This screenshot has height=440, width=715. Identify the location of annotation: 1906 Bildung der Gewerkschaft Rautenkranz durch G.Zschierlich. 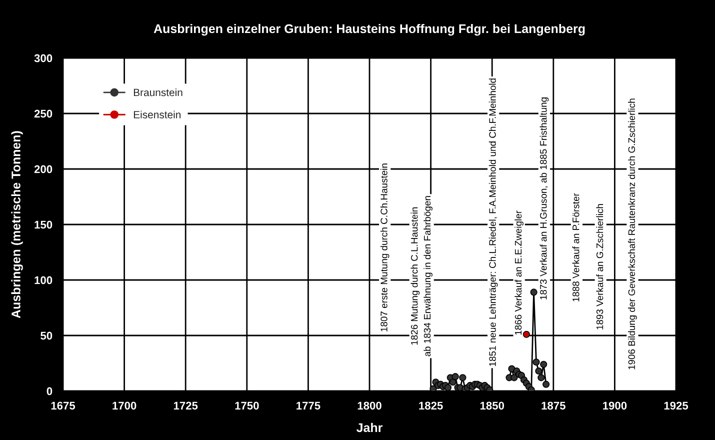
(632, 234).